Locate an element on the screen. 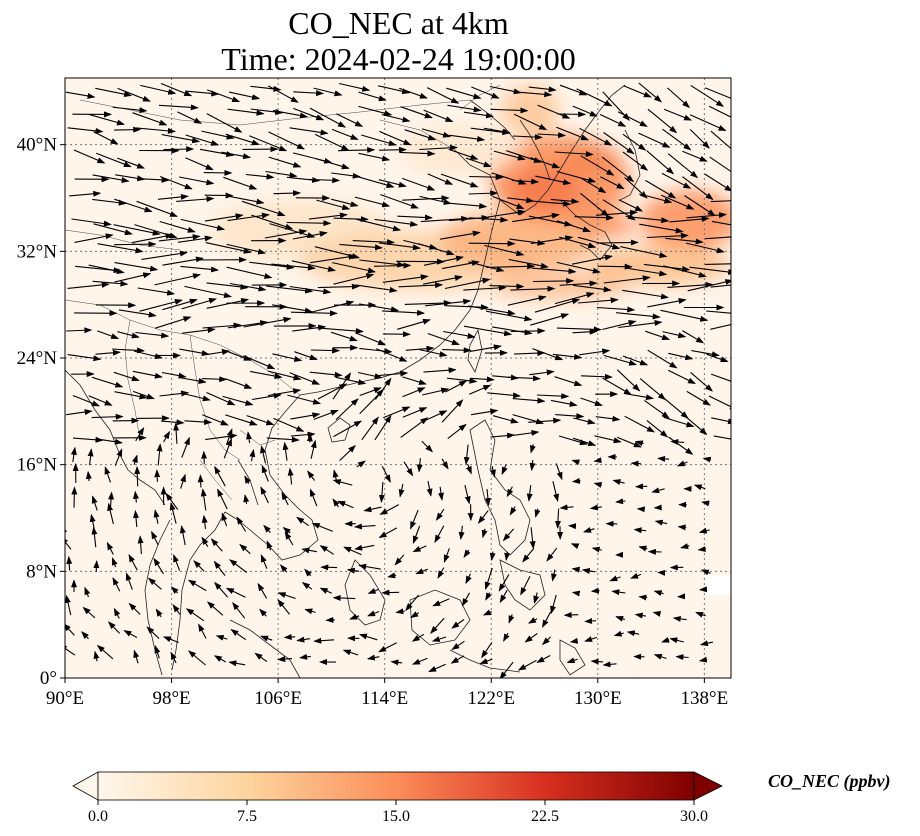  y-tick-label: 8°N is located at coordinates (41, 571).